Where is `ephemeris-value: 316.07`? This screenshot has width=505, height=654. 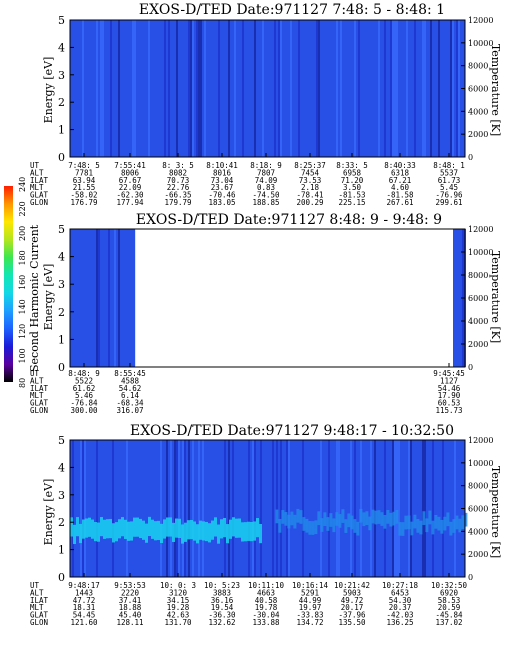 ephemeris-value: 316.07 is located at coordinates (129, 410).